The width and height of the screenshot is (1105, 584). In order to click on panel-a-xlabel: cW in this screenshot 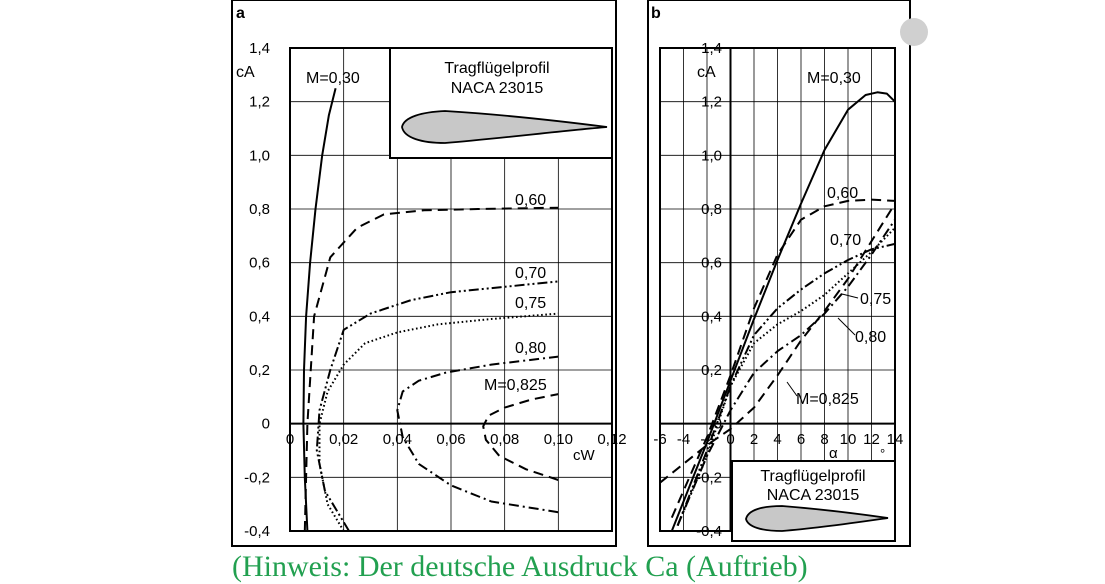, I will do `click(584, 455)`.